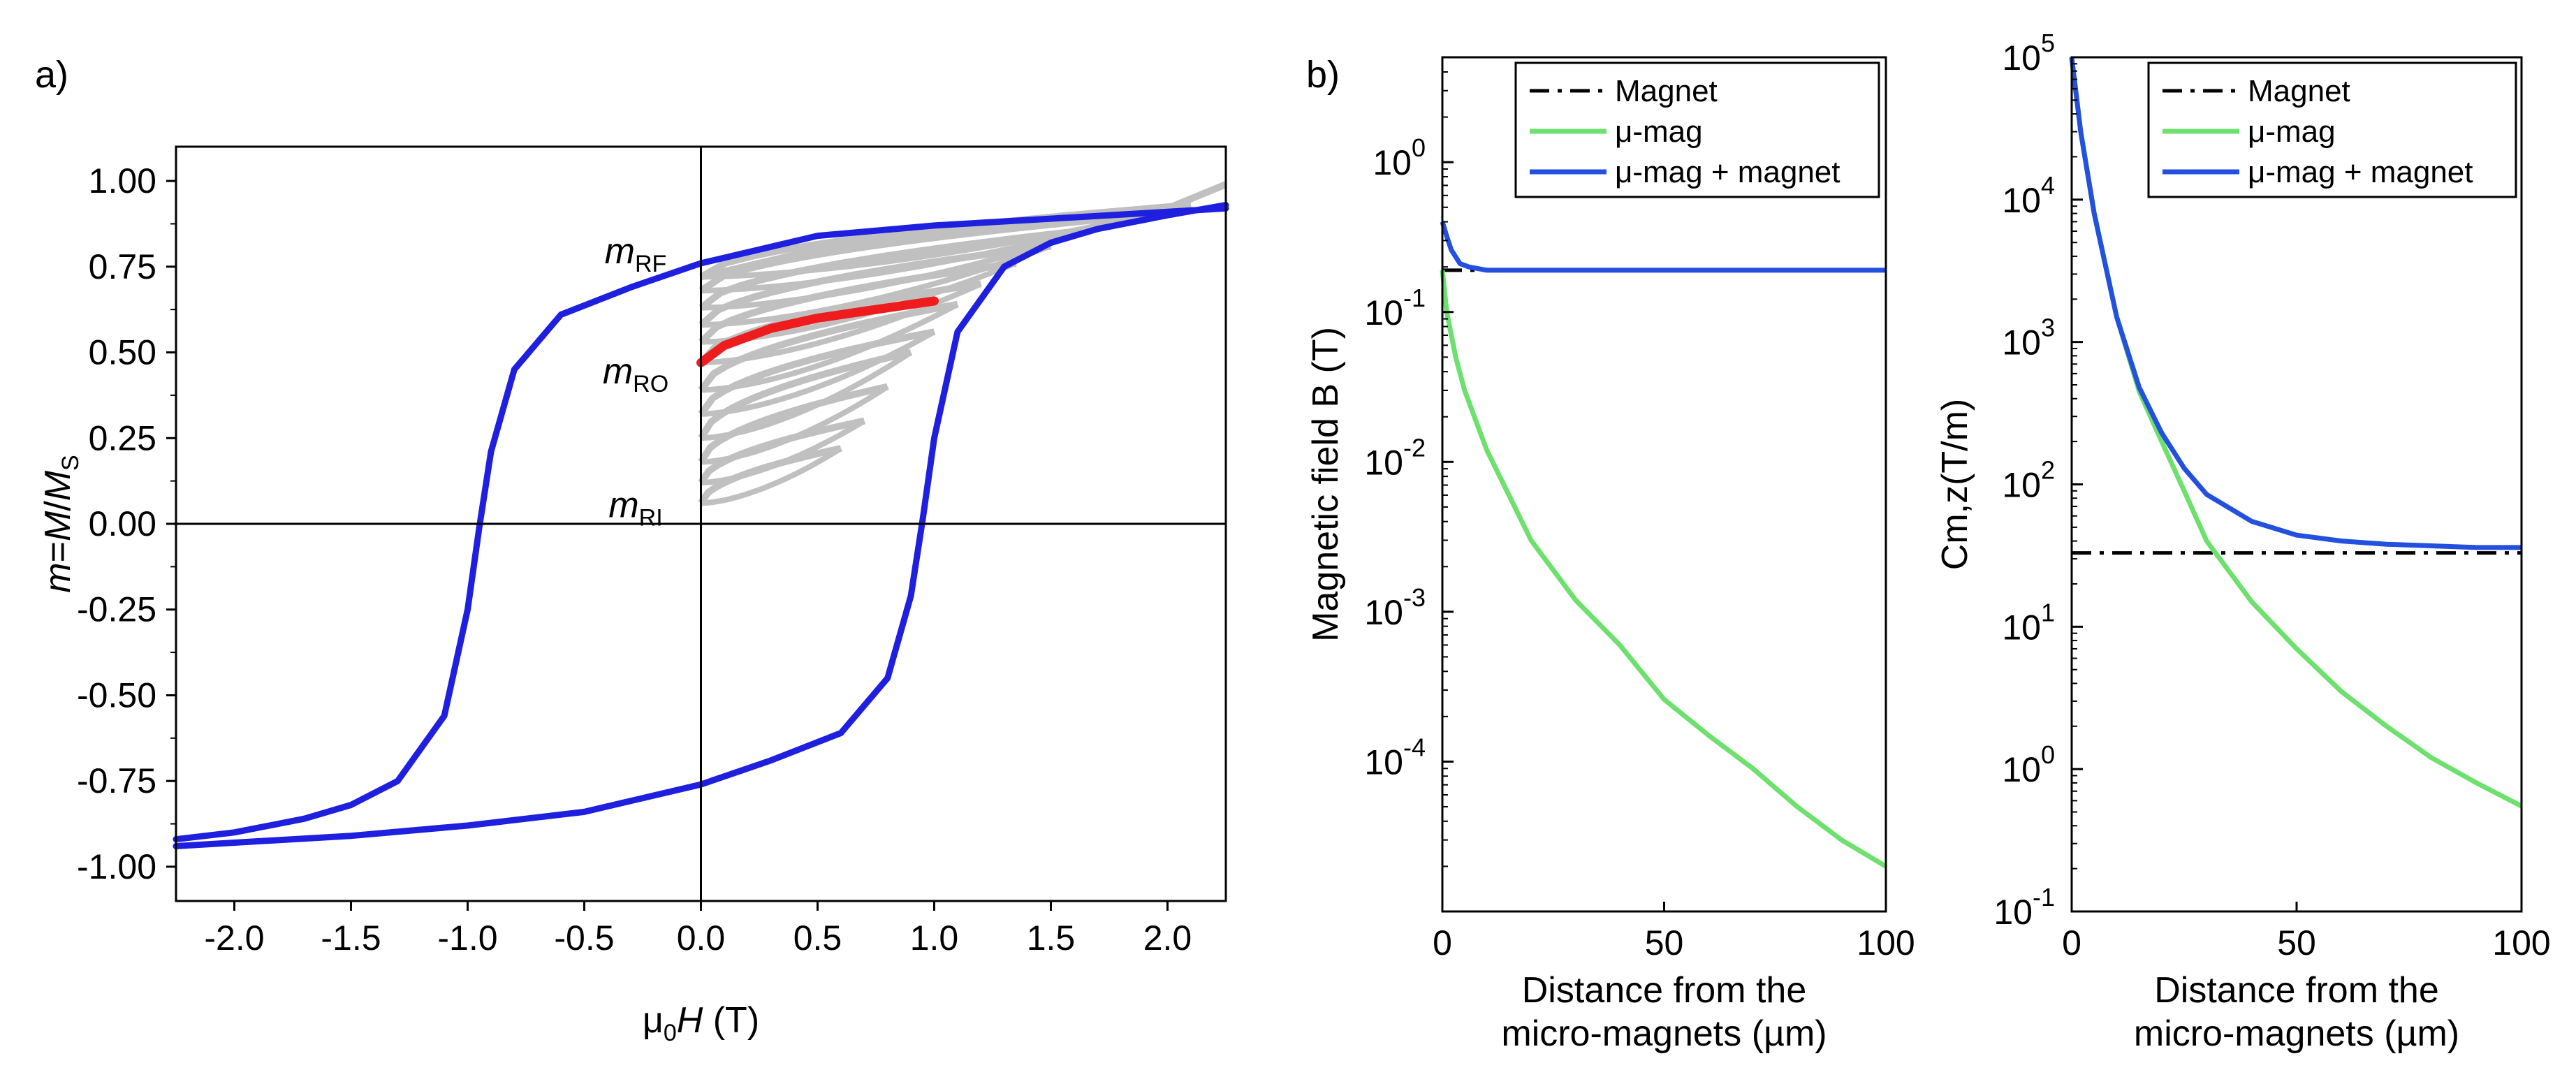 Image resolution: width=2576 pixels, height=1077 pixels. What do you see at coordinates (1955, 484) in the screenshot?
I see `y-axis-label: Cm,z(T/m)` at bounding box center [1955, 484].